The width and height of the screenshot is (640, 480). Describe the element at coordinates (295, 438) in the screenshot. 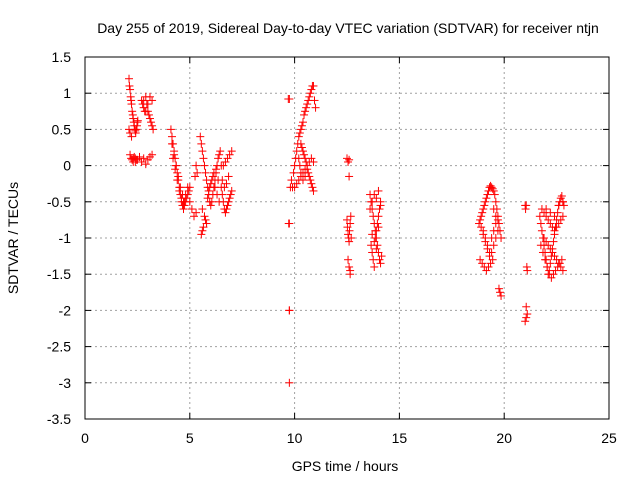

I see `x-tick-label: 10` at that location.